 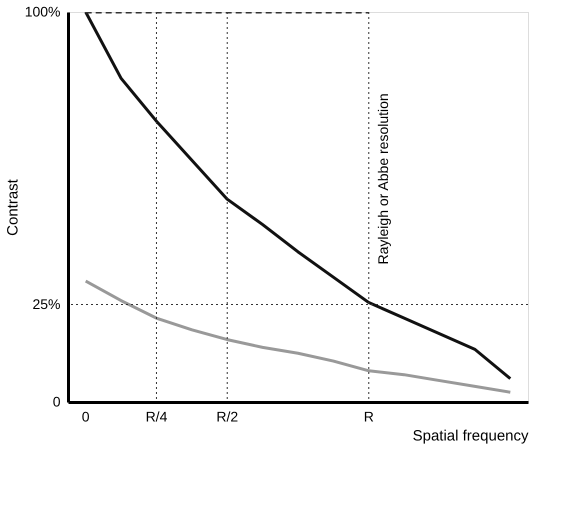 I want to click on y-tick-label: 100%, so click(x=42, y=12).